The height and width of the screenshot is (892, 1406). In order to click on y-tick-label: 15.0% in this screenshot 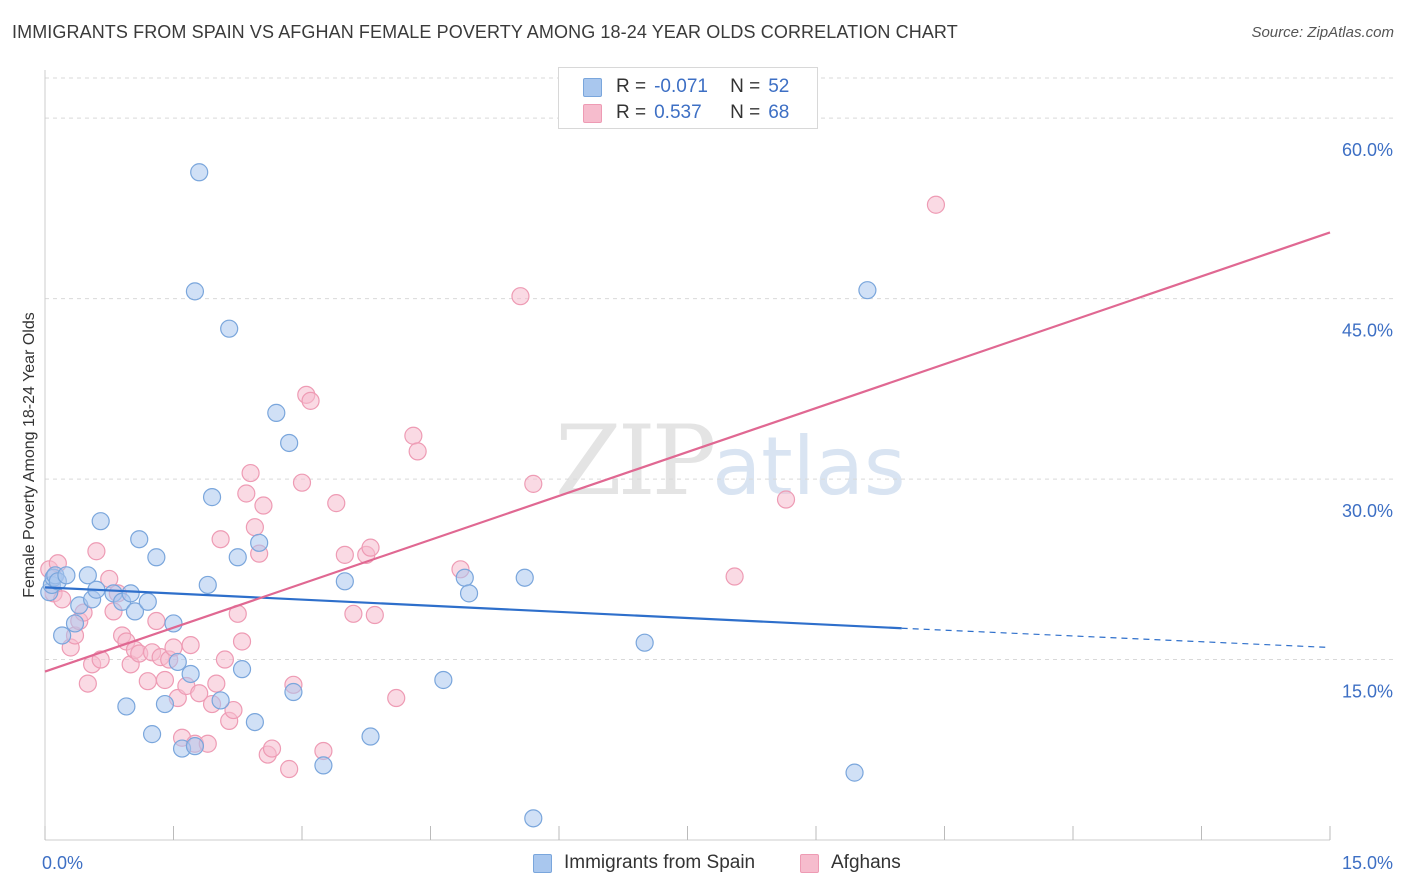, I will do `click(1367, 692)`.